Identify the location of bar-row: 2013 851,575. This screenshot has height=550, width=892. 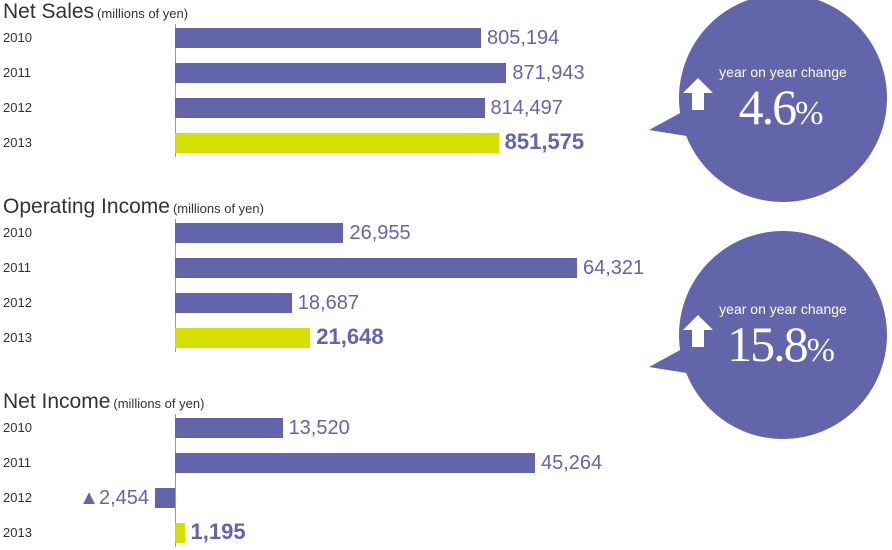
(446, 141).